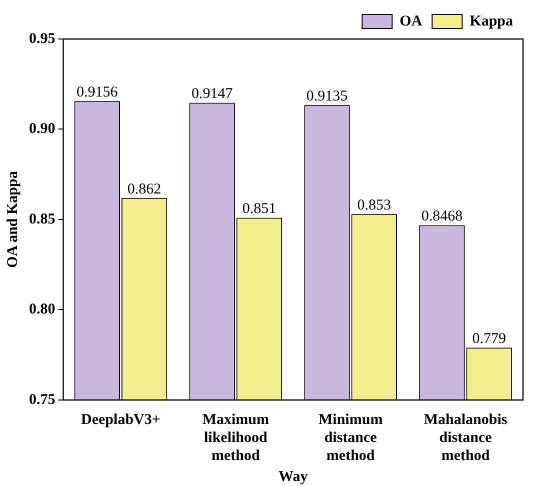  I want to click on data-label: 0.8468, so click(442, 216).